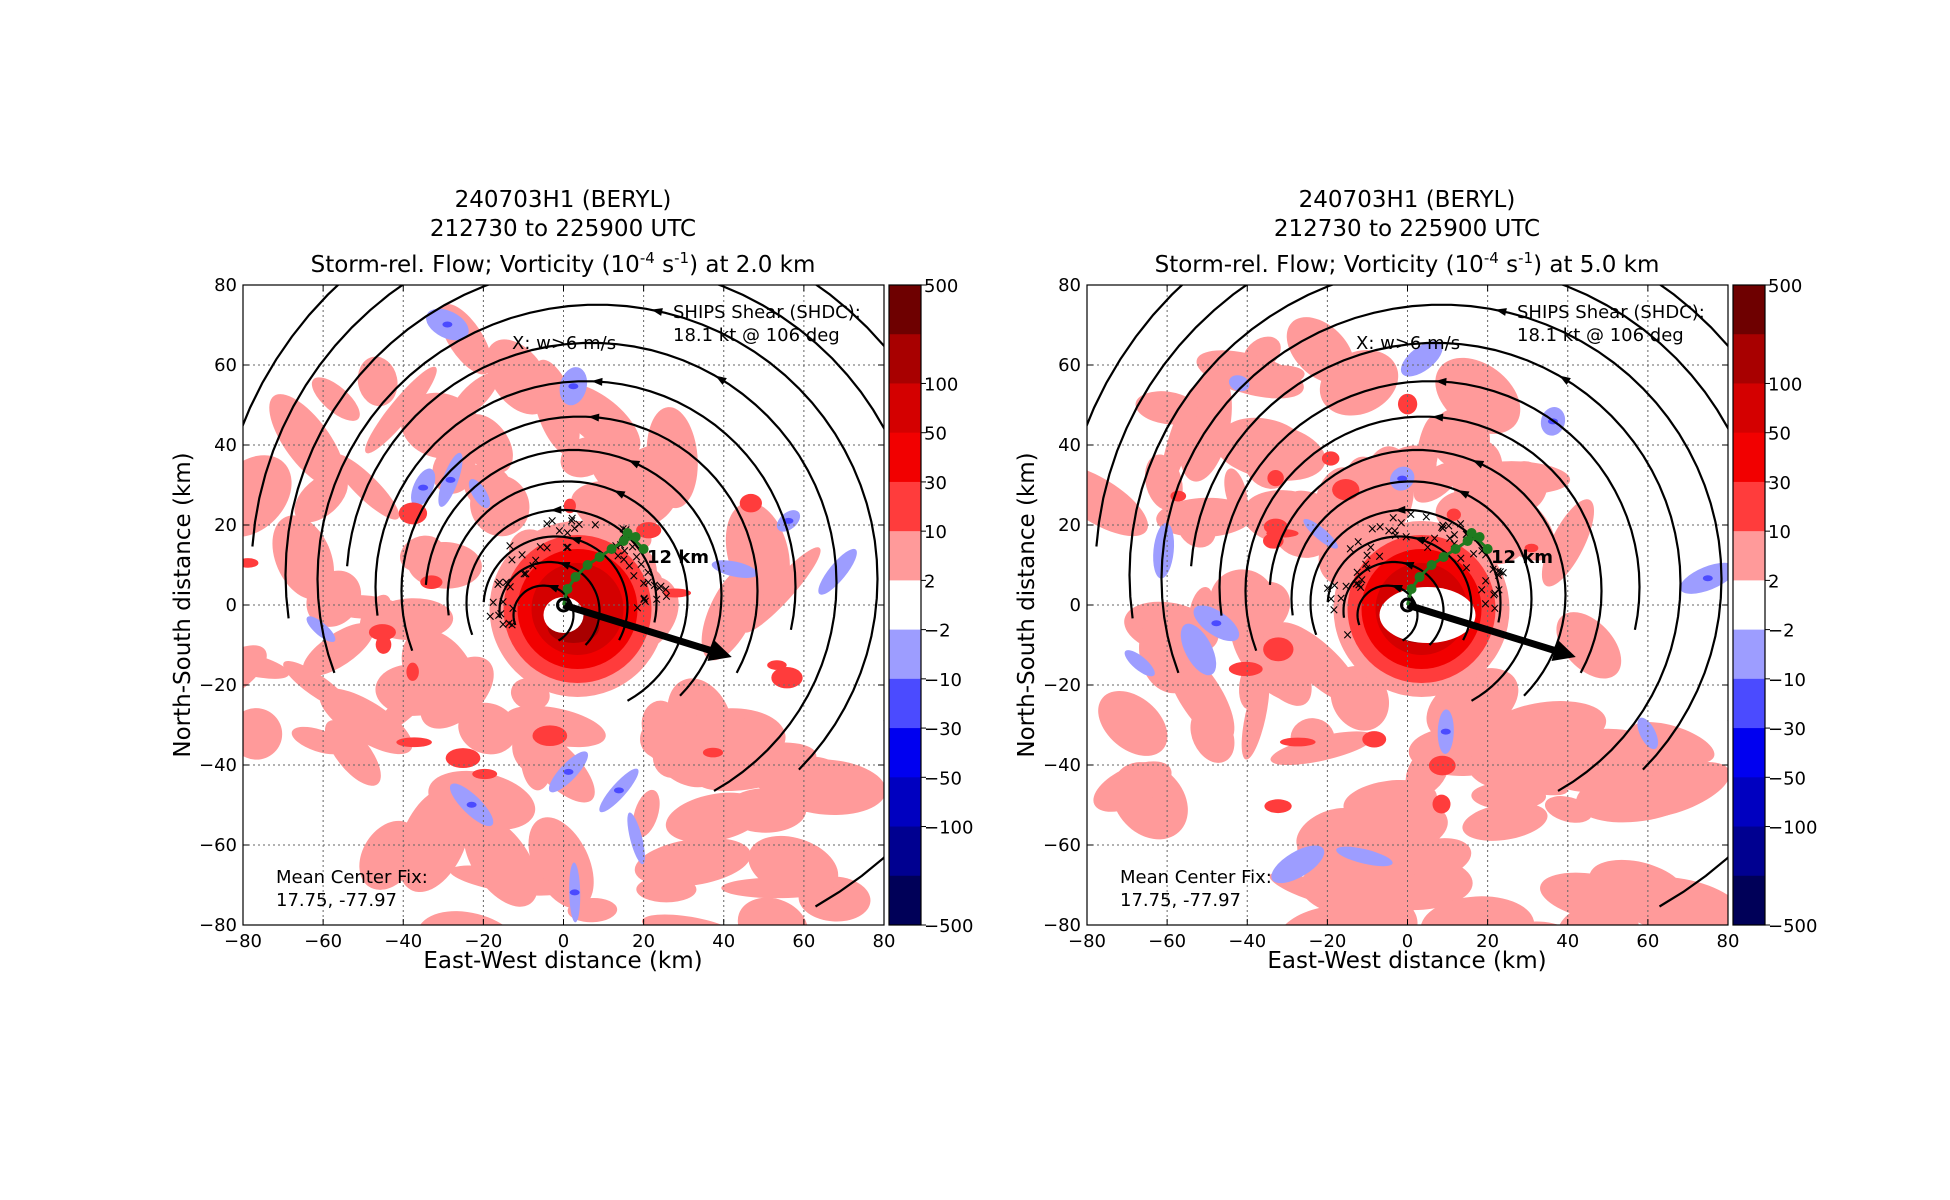  What do you see at coordinates (243, 941) in the screenshot?
I see `x-tick-label: −80` at bounding box center [243, 941].